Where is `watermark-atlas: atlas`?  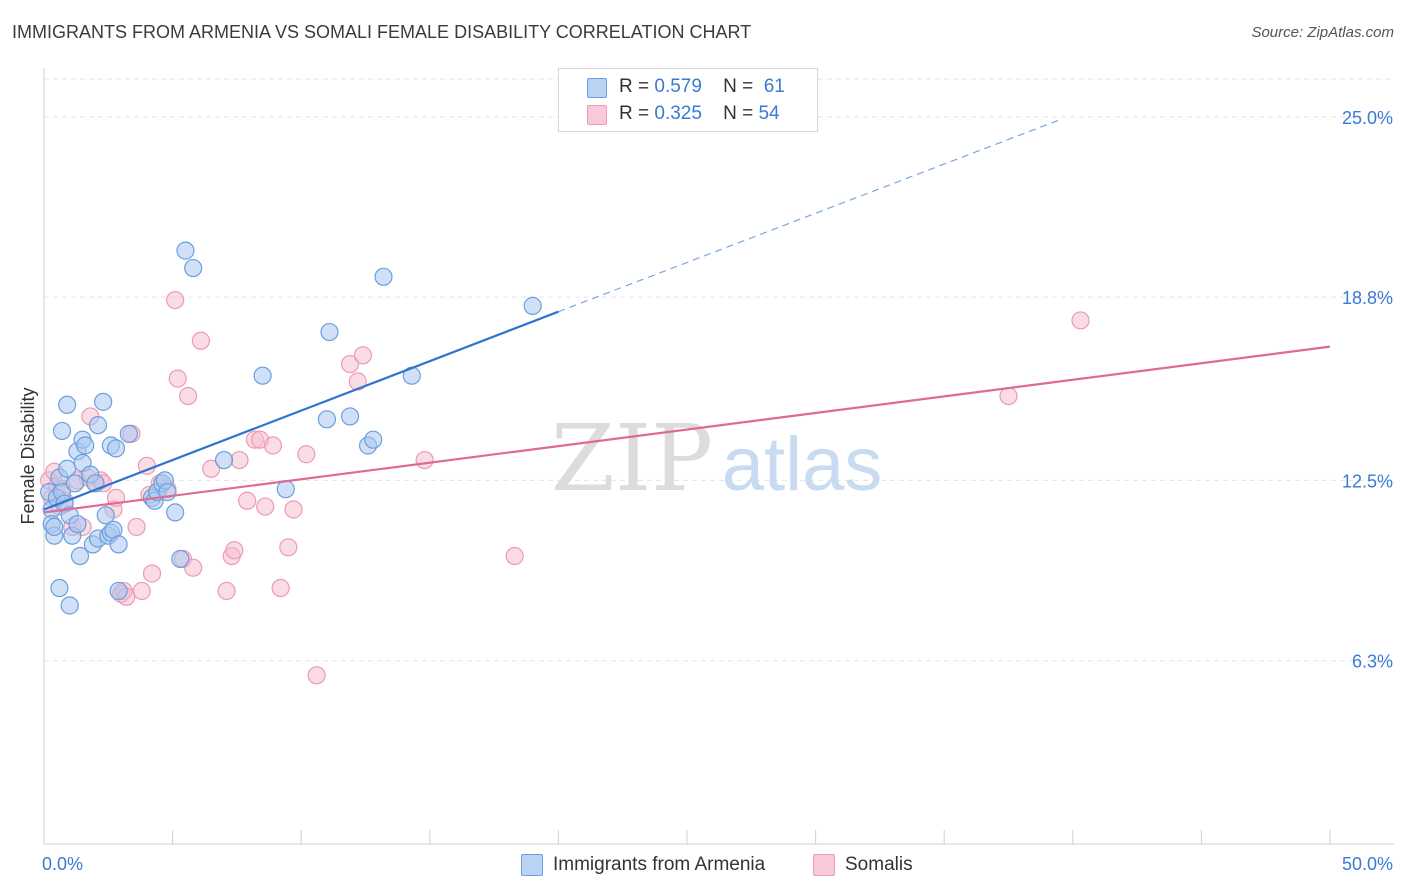
watermark-atlas: atlas is located at coordinates (802, 464).